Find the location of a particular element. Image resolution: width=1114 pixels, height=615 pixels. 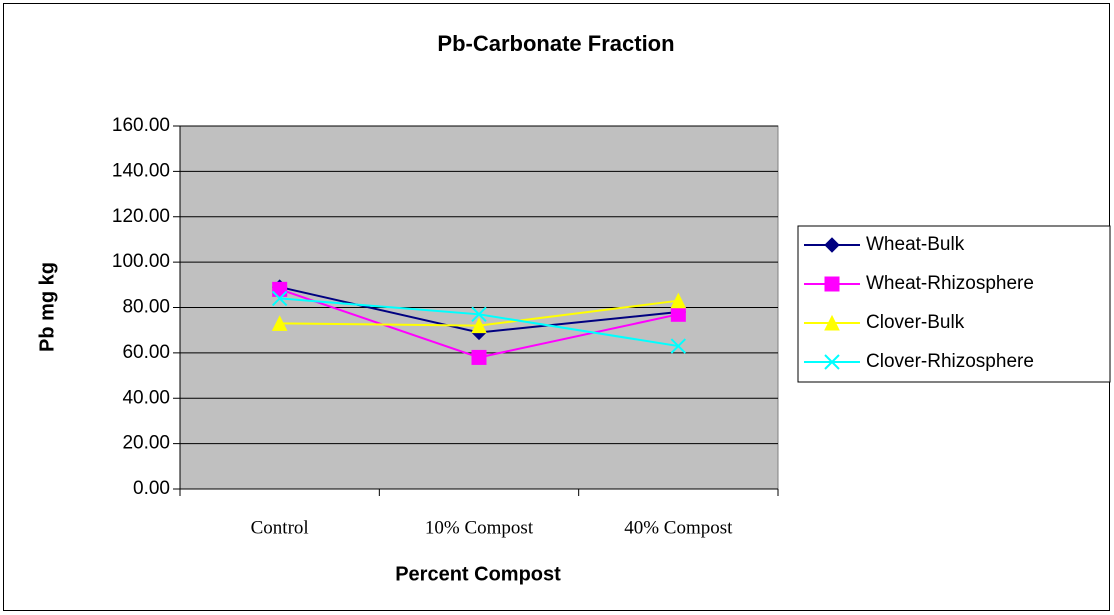

y-tick-label: 40.00 is located at coordinates (146, 397).